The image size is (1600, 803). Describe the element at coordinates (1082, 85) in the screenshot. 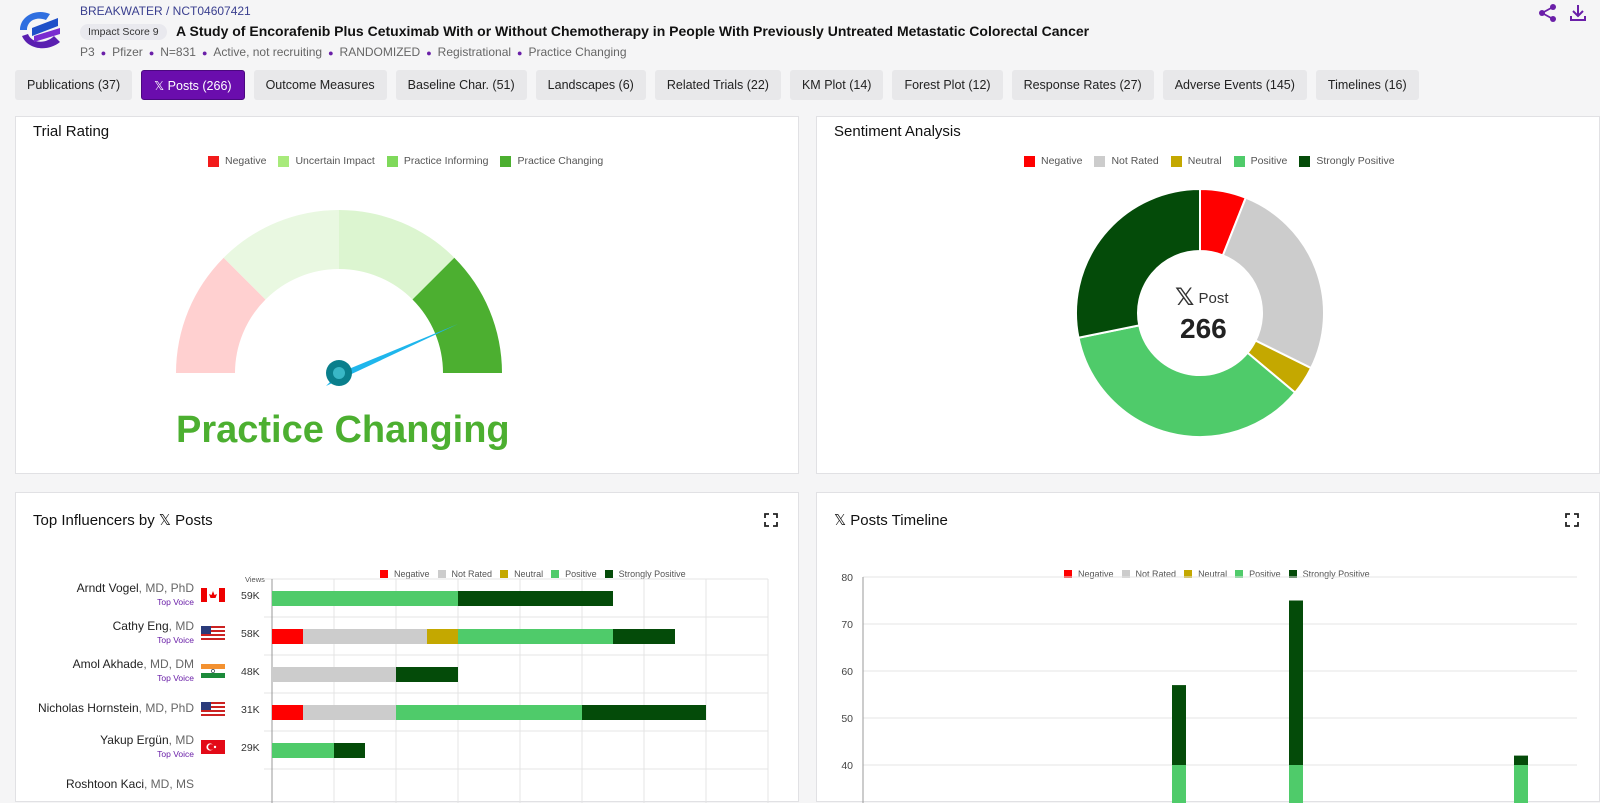

I see `tab-response-rates: Response Rates (27)` at that location.